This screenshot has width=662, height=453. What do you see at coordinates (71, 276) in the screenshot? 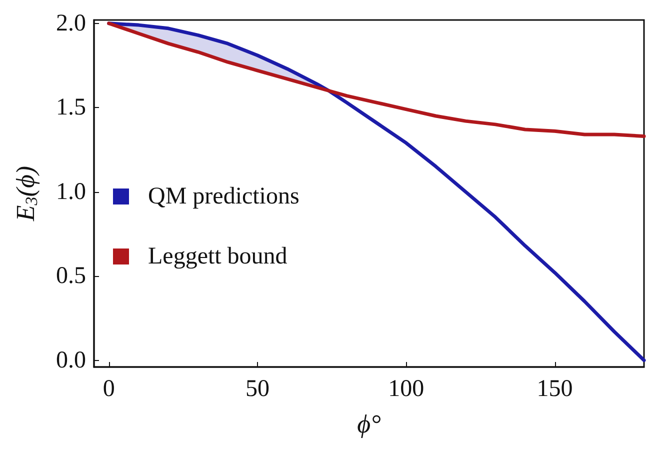
I see `y-tick-label: 0.5` at bounding box center [71, 276].